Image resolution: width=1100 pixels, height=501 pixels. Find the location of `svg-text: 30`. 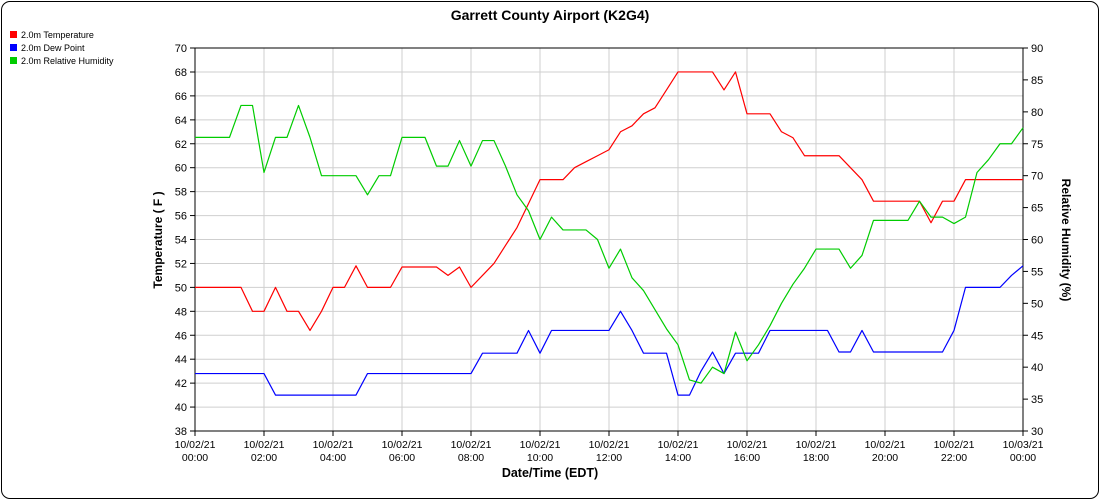

svg-text: 30 is located at coordinates (1037, 432).